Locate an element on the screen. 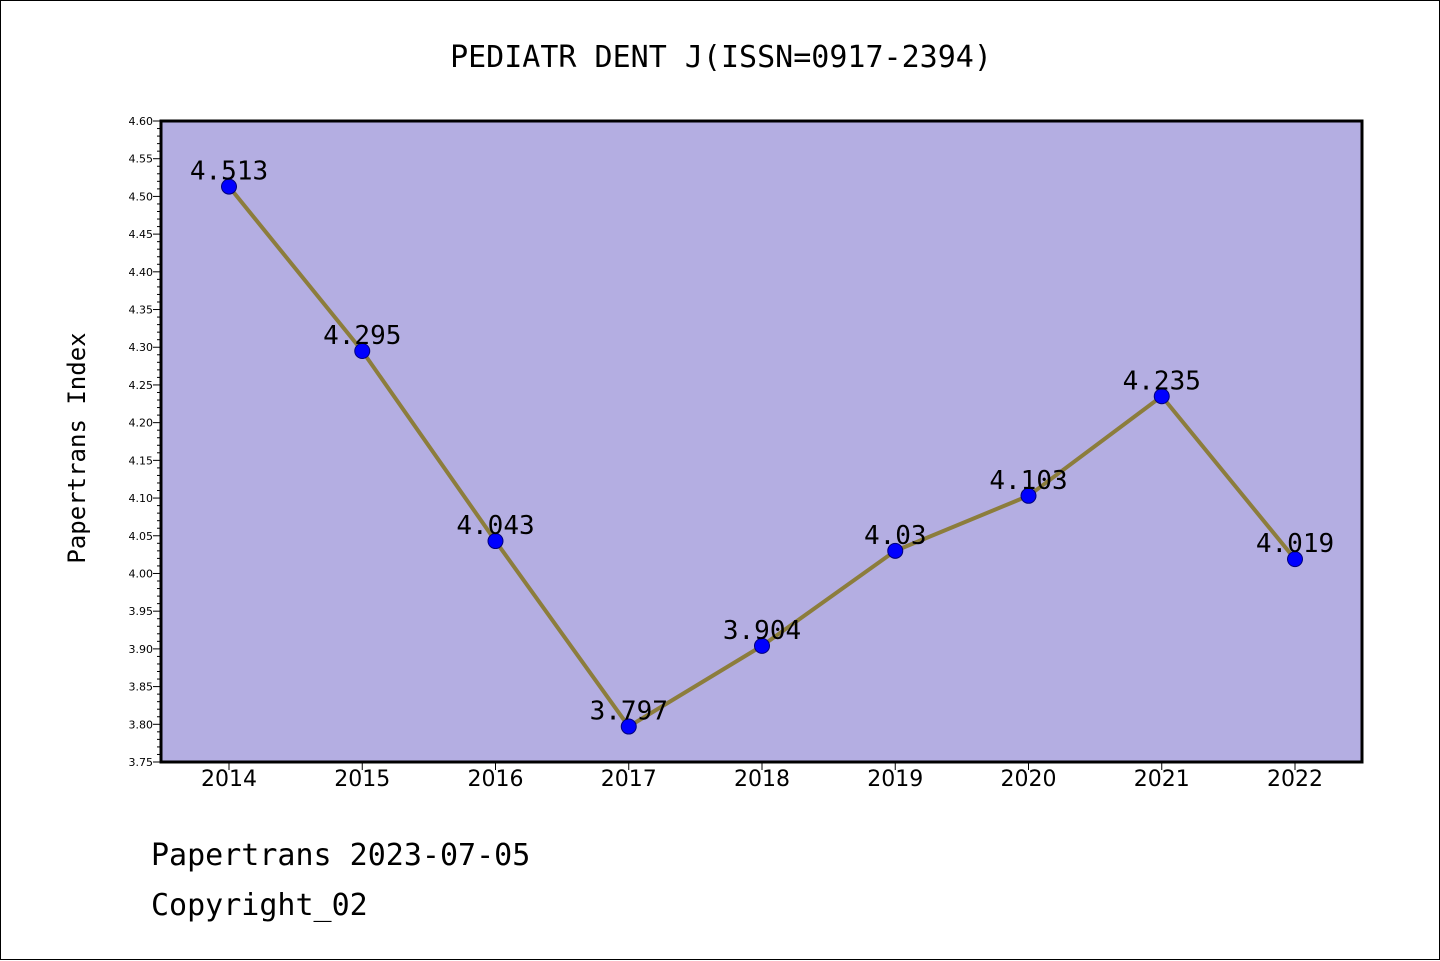  chart-title: PEDIATR DENT J(ISSN=0917-2394) is located at coordinates (721, 57).